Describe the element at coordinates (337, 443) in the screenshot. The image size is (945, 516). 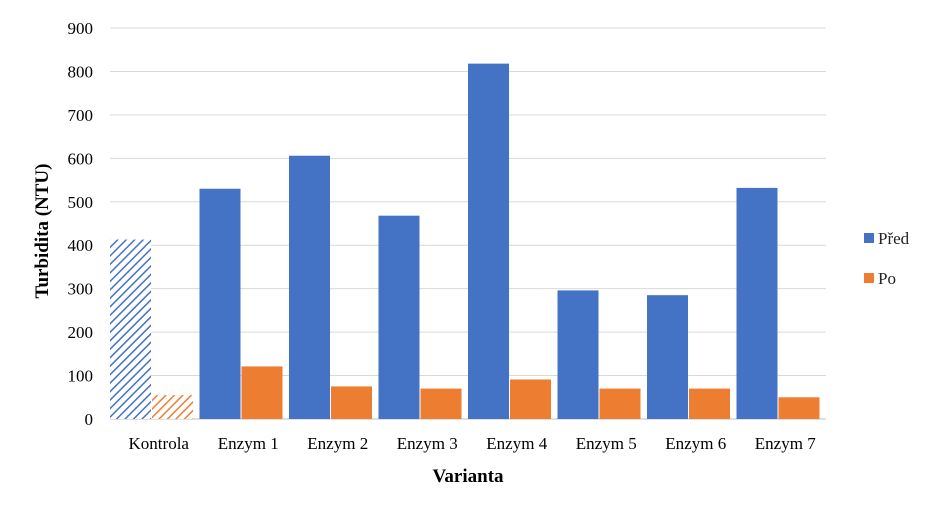
I see `x-tick-label: Enzym 2` at that location.